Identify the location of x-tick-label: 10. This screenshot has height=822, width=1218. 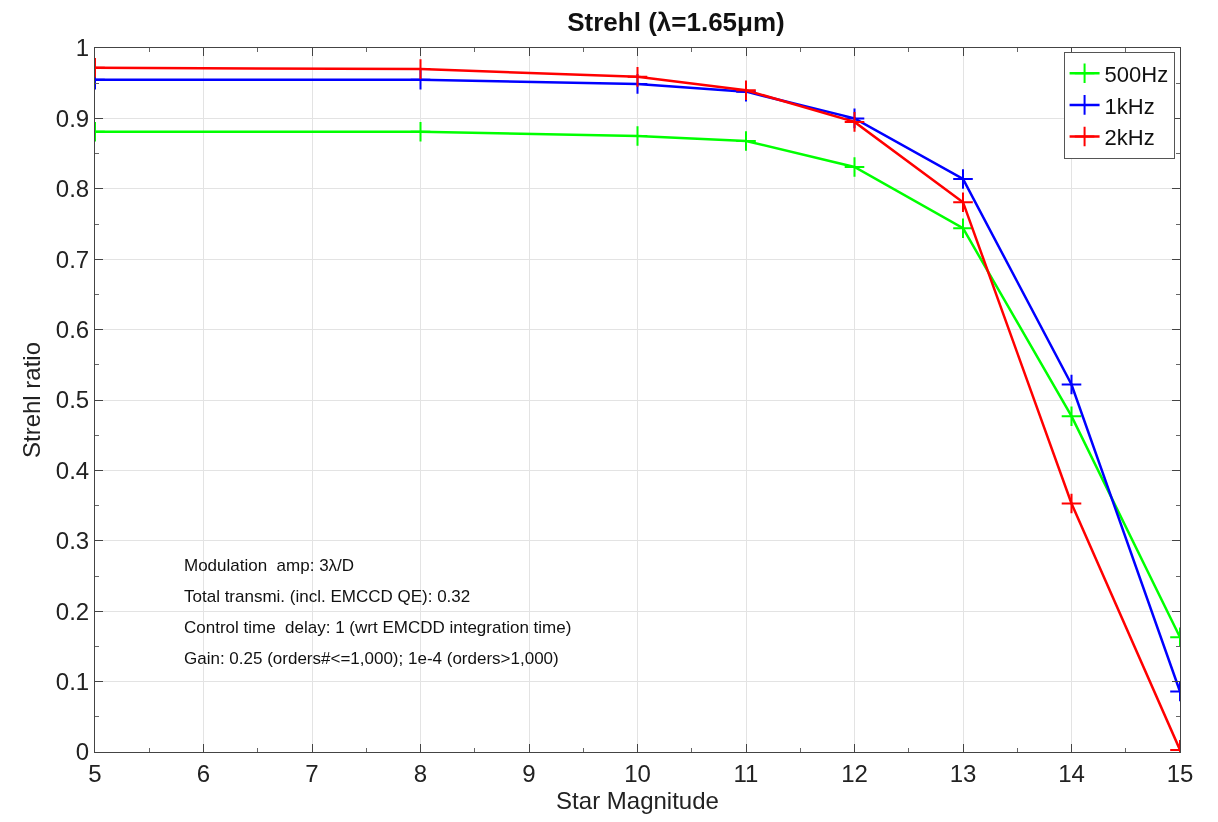
(637, 773).